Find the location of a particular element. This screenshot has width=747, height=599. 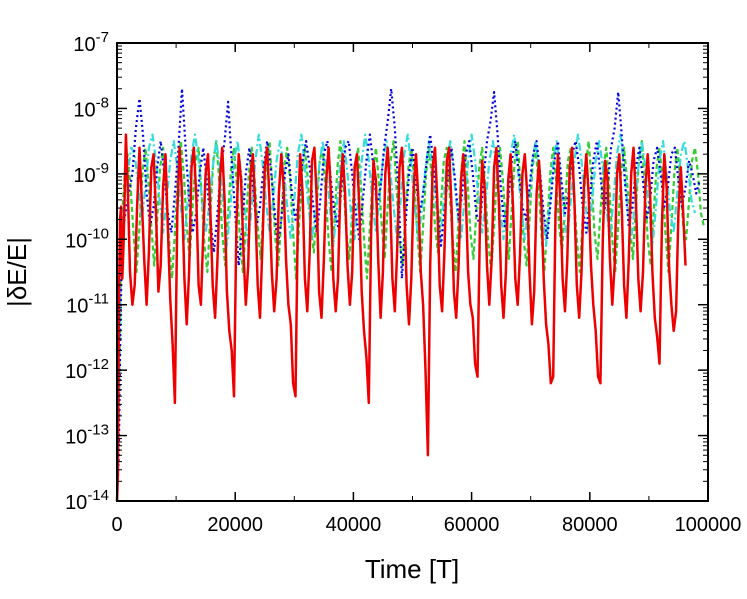

y-tick-label: 10⁻⁸ is located at coordinates (91, 107).